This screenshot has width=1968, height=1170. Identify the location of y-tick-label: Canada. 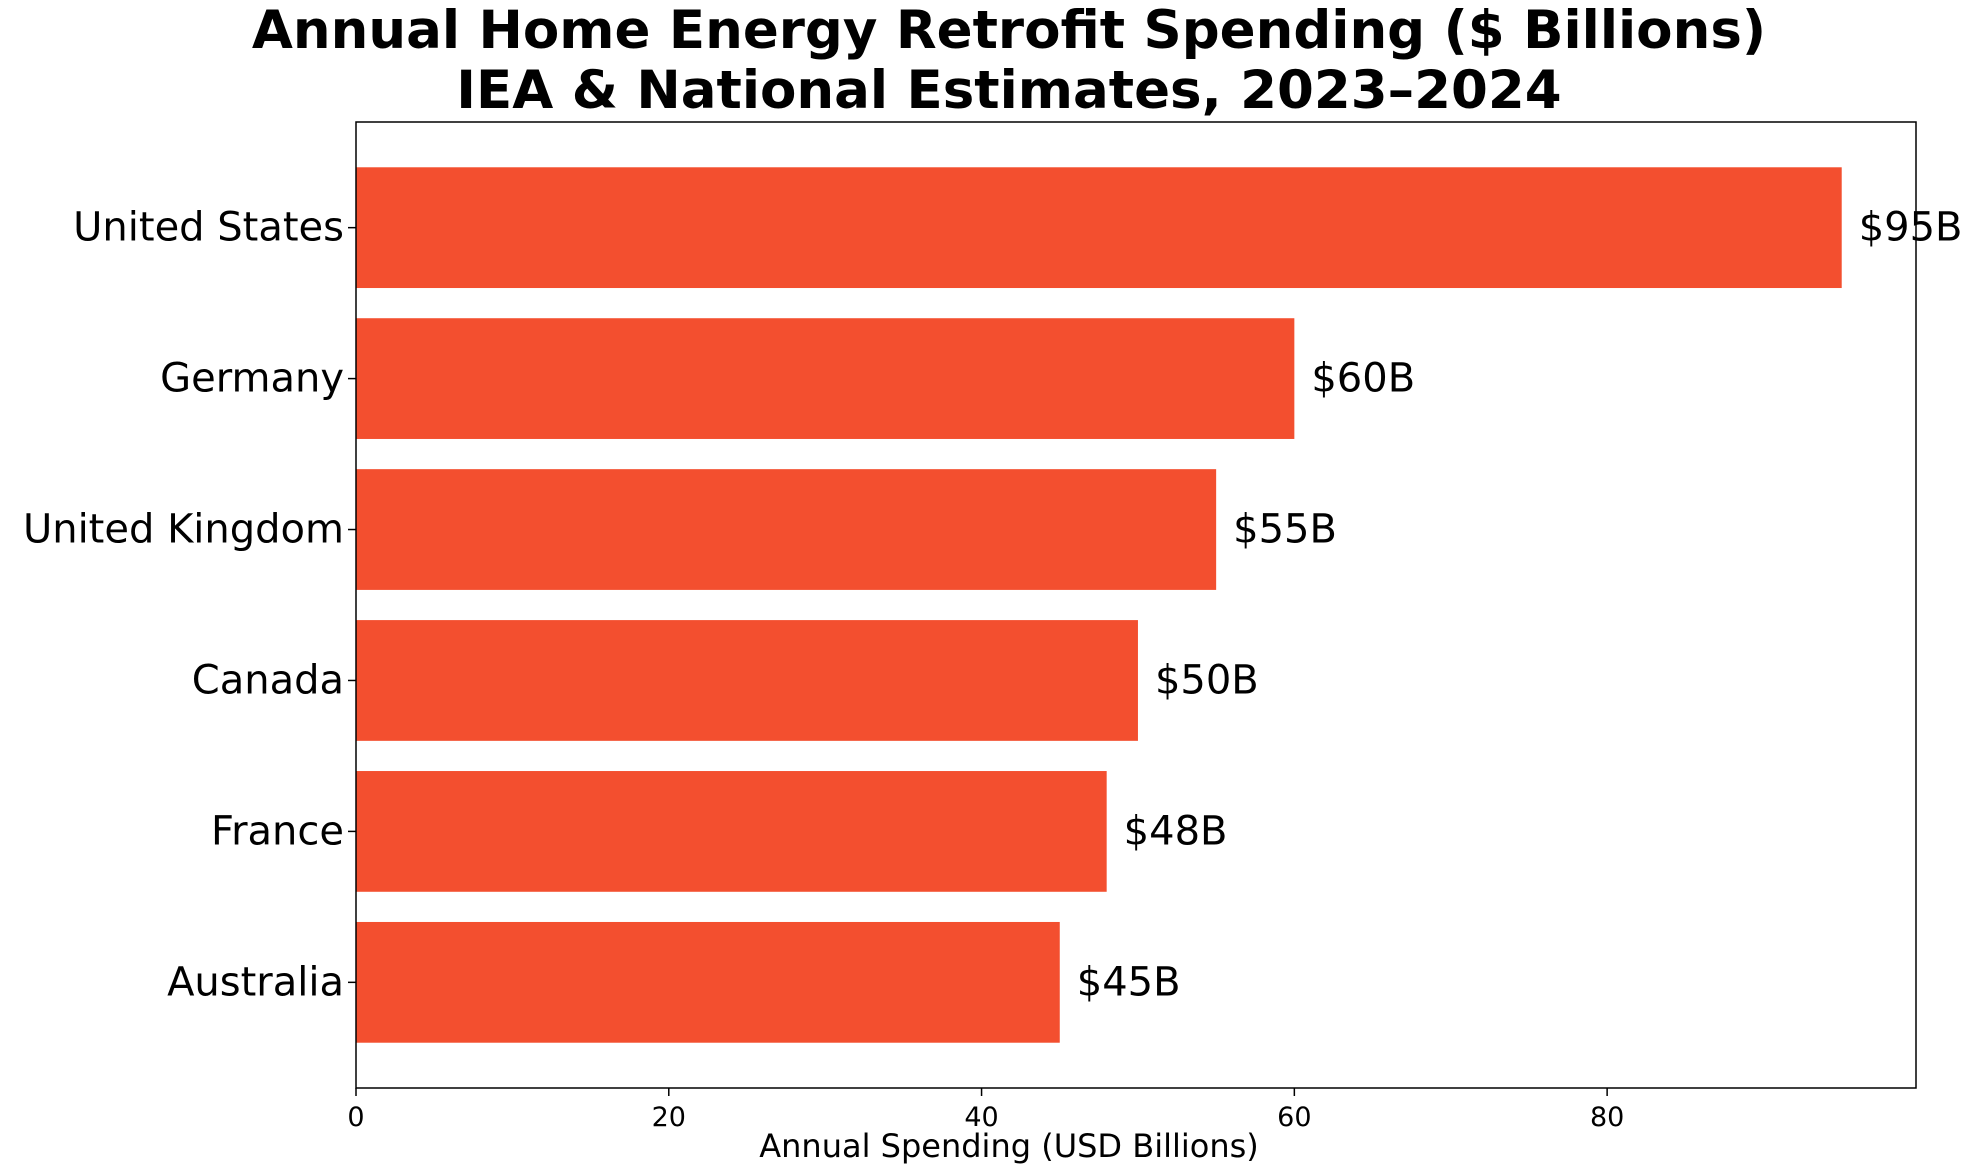
(268, 680).